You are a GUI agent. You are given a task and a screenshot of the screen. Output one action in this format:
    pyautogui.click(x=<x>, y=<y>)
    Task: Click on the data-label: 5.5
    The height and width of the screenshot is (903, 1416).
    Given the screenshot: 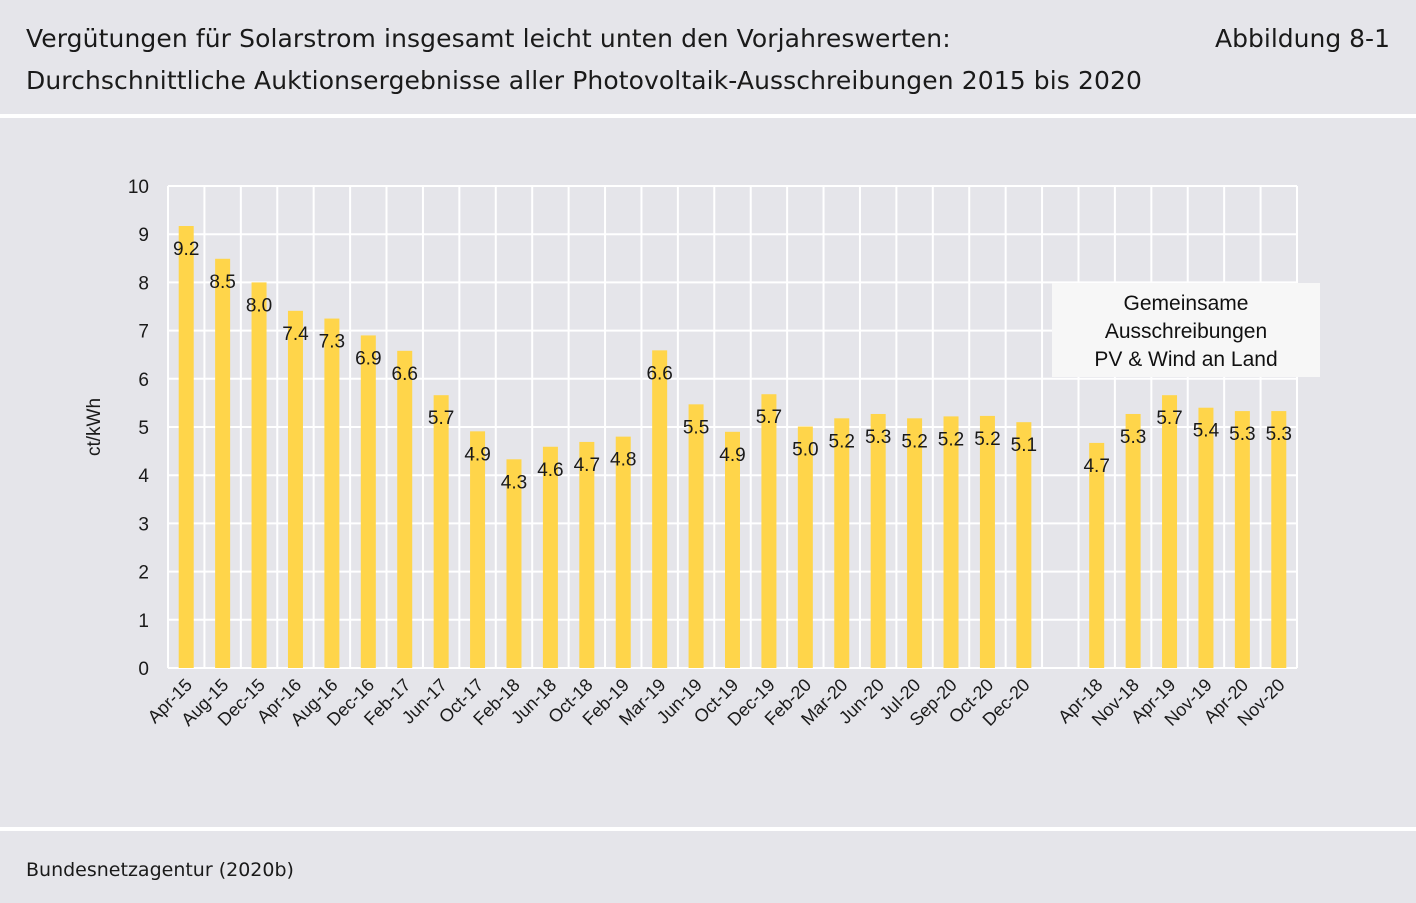 What is the action you would take?
    pyautogui.click(x=696, y=427)
    